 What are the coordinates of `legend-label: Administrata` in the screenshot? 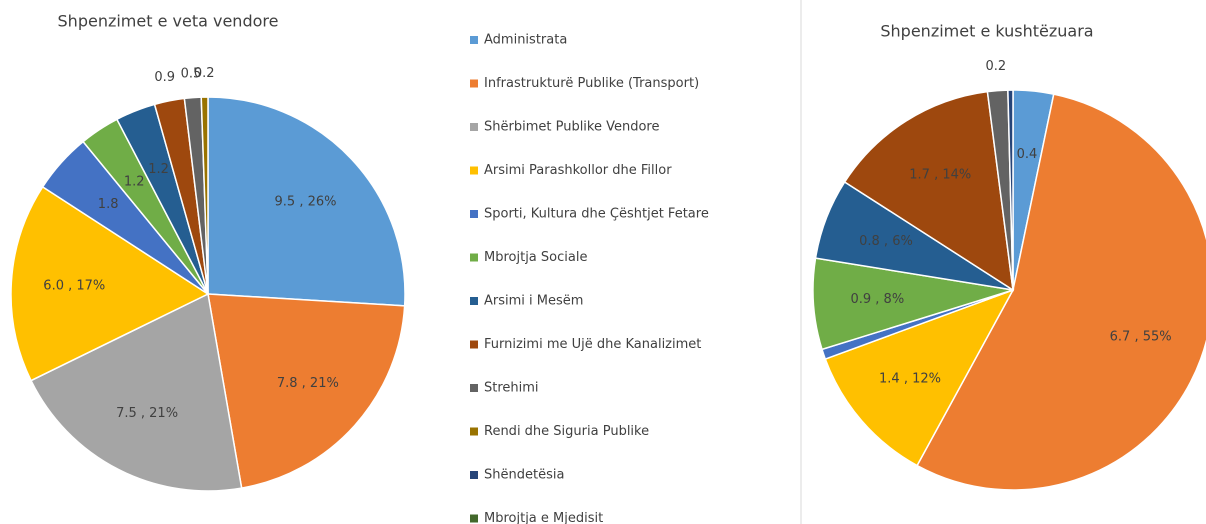 It's located at (525, 40).